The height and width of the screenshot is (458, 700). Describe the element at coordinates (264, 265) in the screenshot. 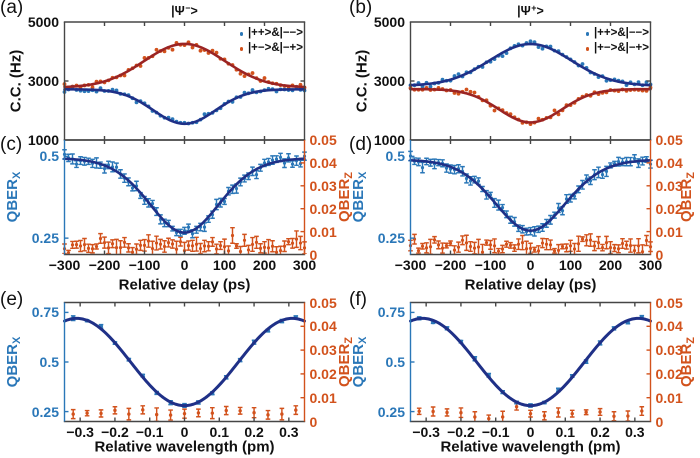

I see `x-tick-label-c: 200` at that location.